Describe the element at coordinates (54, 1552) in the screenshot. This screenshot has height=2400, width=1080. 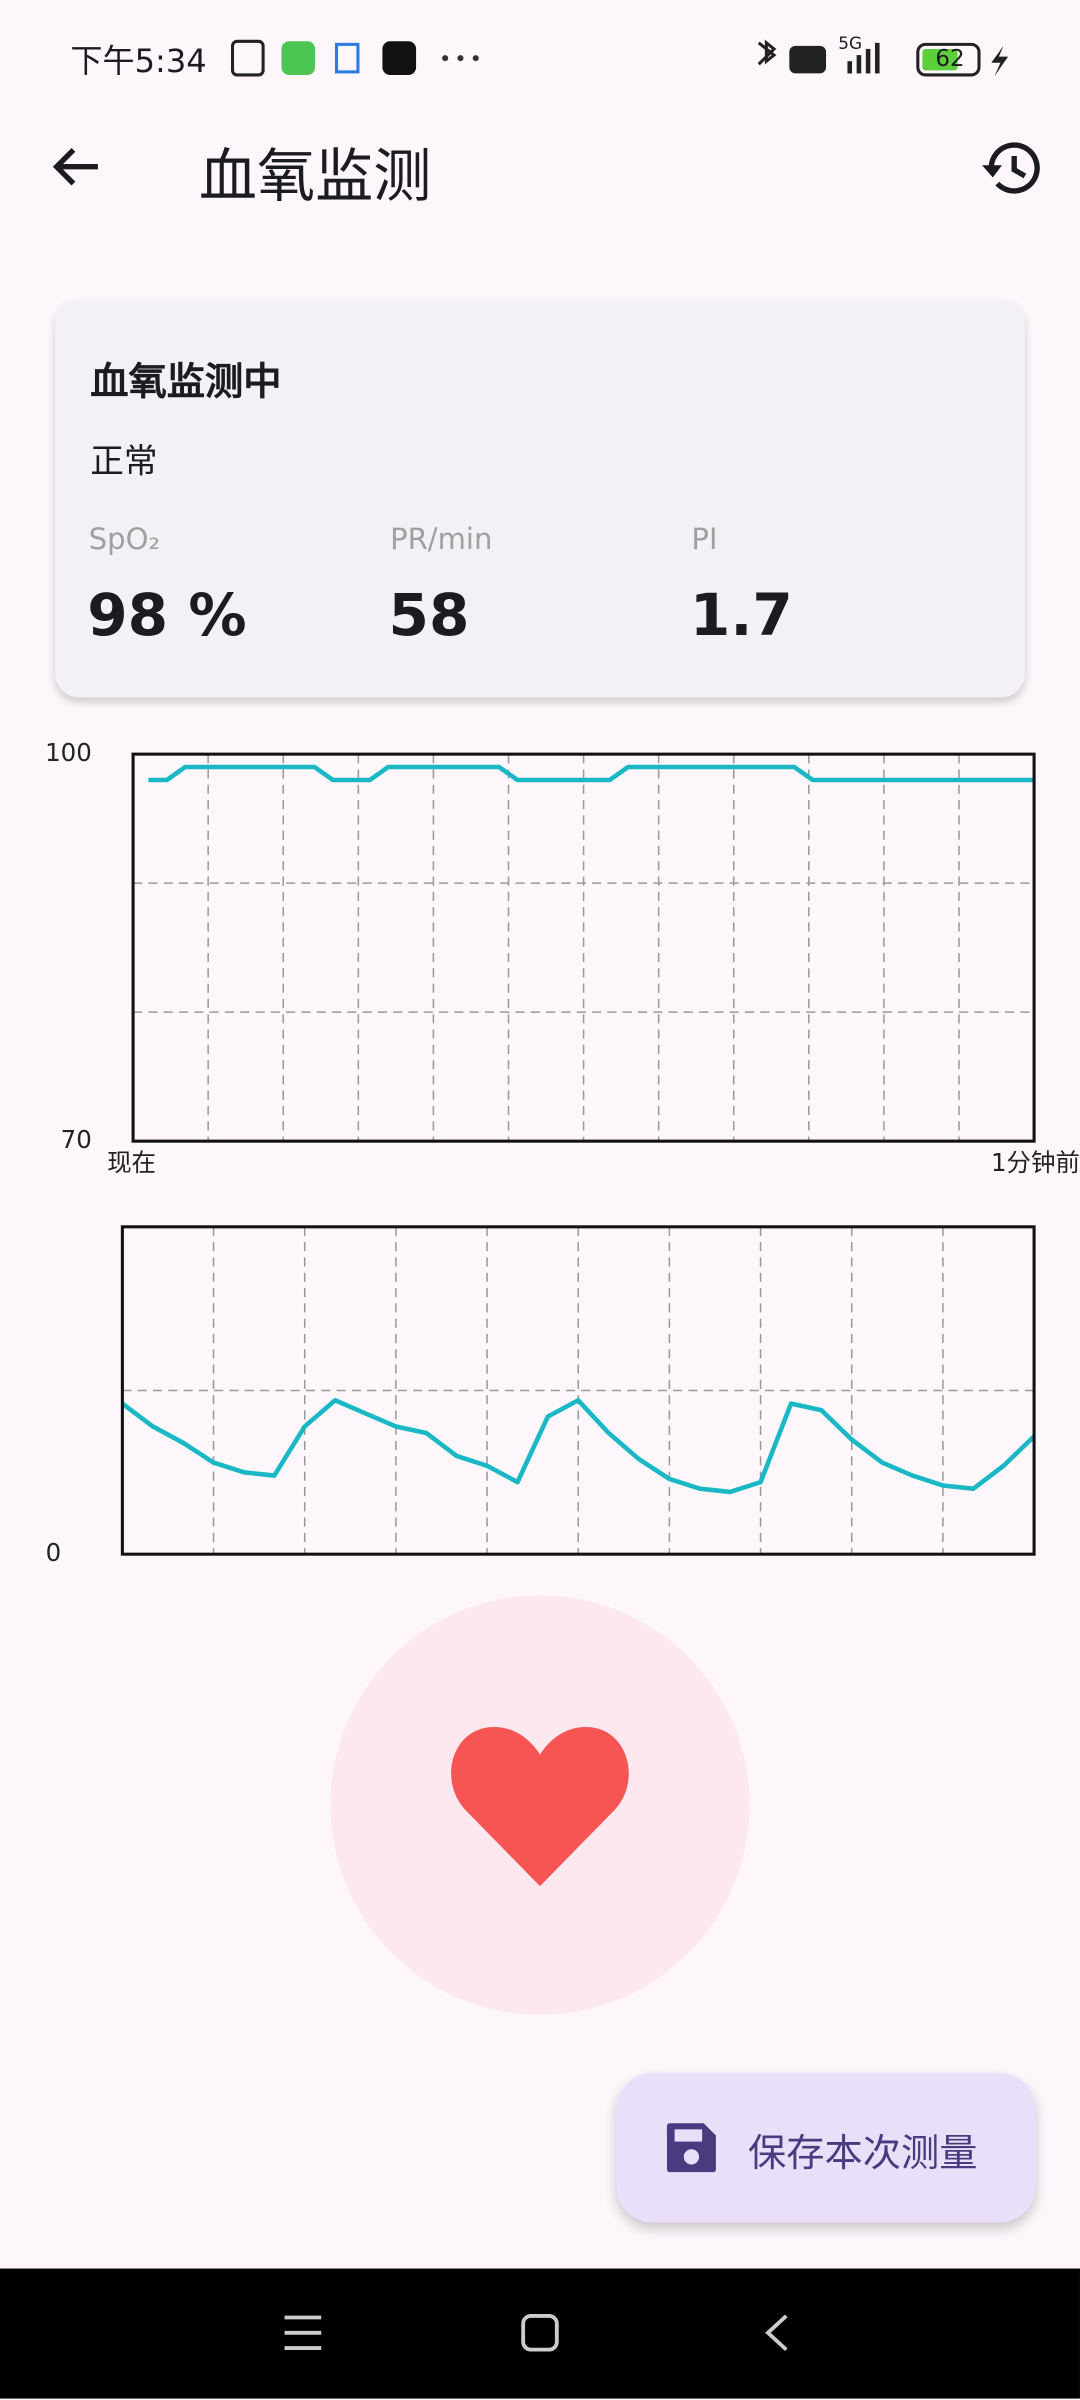
I see `y-tick-label: 0` at that location.